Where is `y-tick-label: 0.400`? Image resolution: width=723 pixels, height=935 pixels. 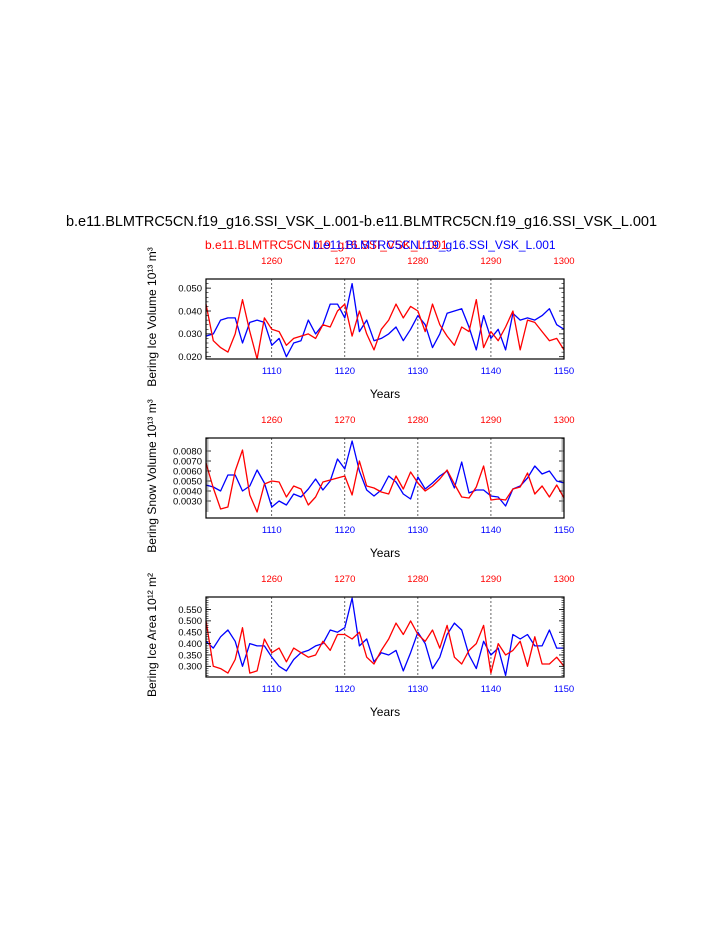 y-tick-label: 0.400 is located at coordinates (190, 644).